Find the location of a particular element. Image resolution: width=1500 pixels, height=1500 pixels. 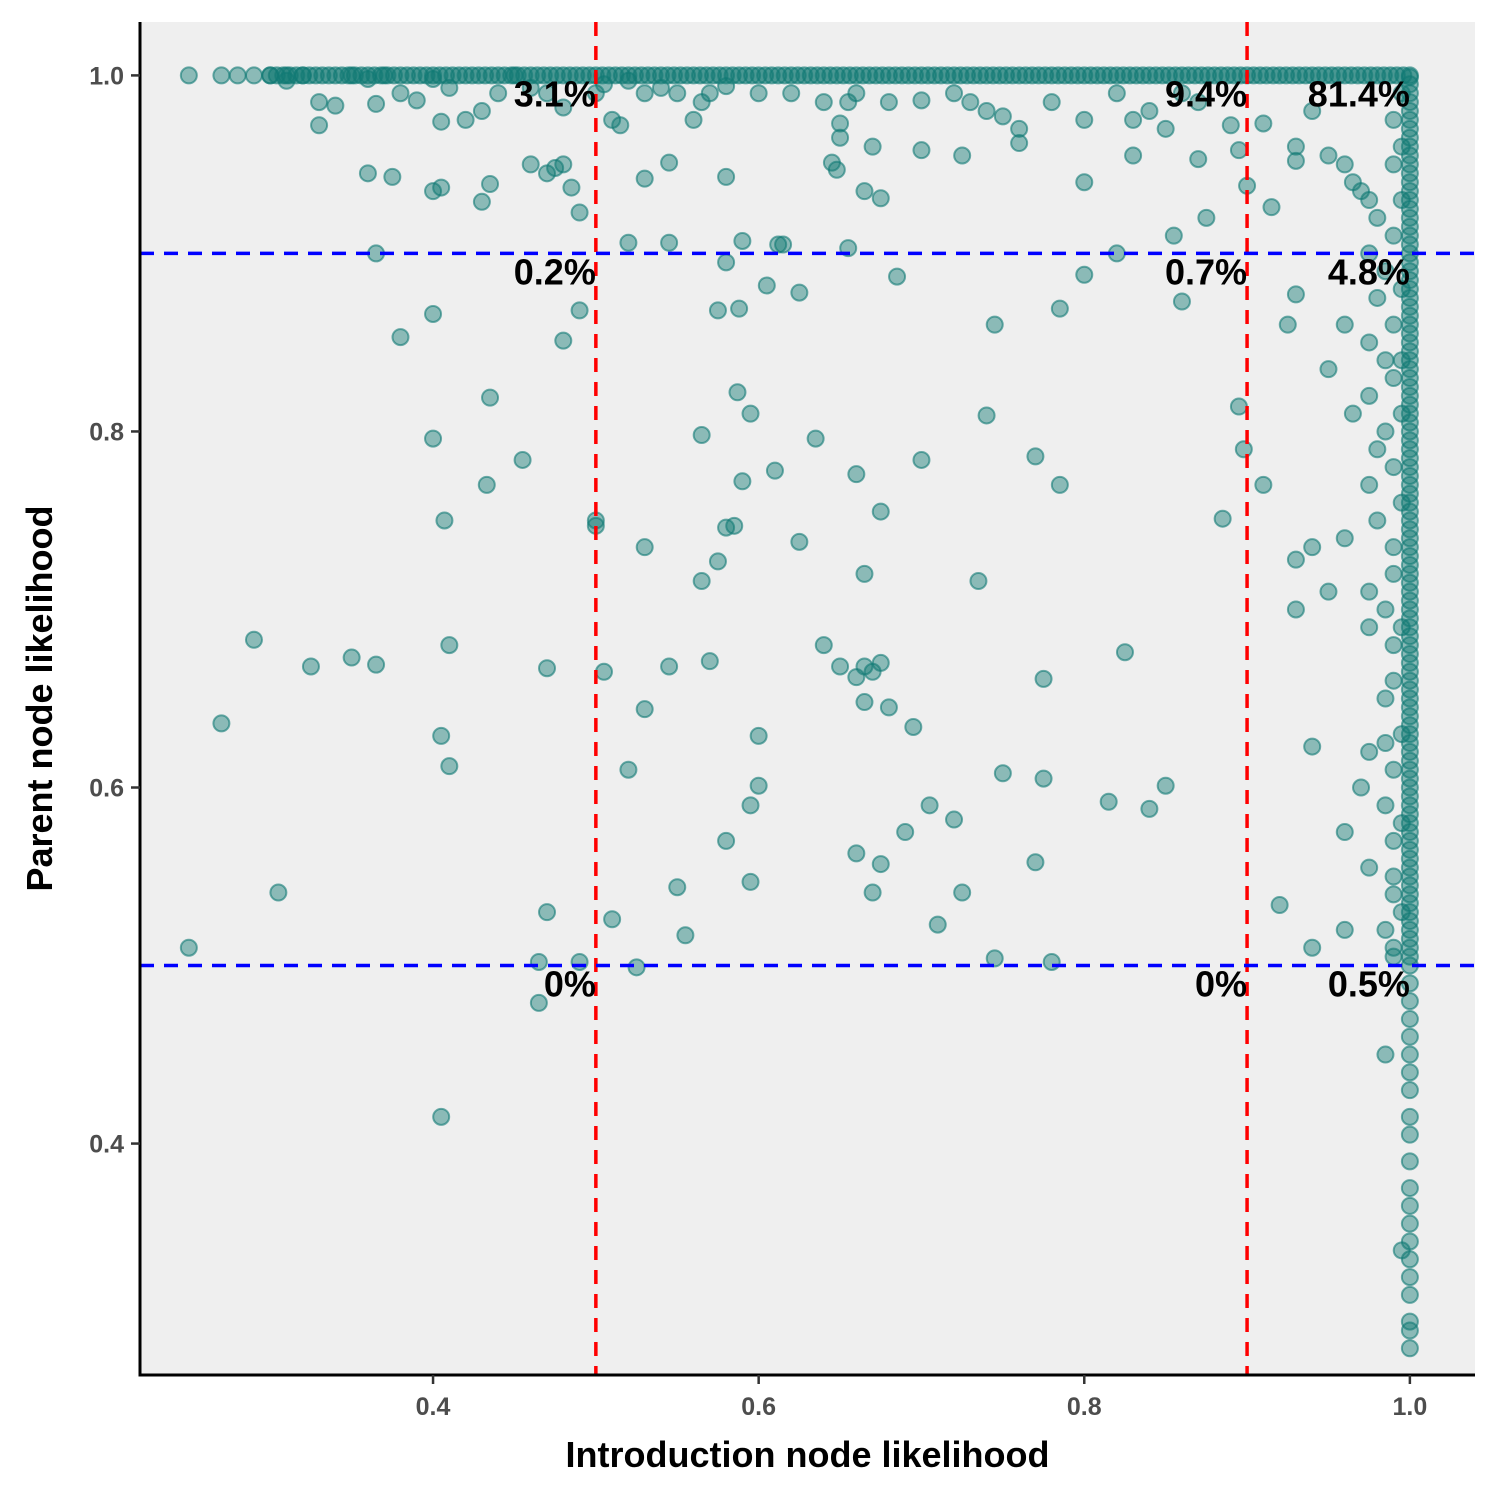

y-tick-label: 0.4 is located at coordinates (106, 1145).